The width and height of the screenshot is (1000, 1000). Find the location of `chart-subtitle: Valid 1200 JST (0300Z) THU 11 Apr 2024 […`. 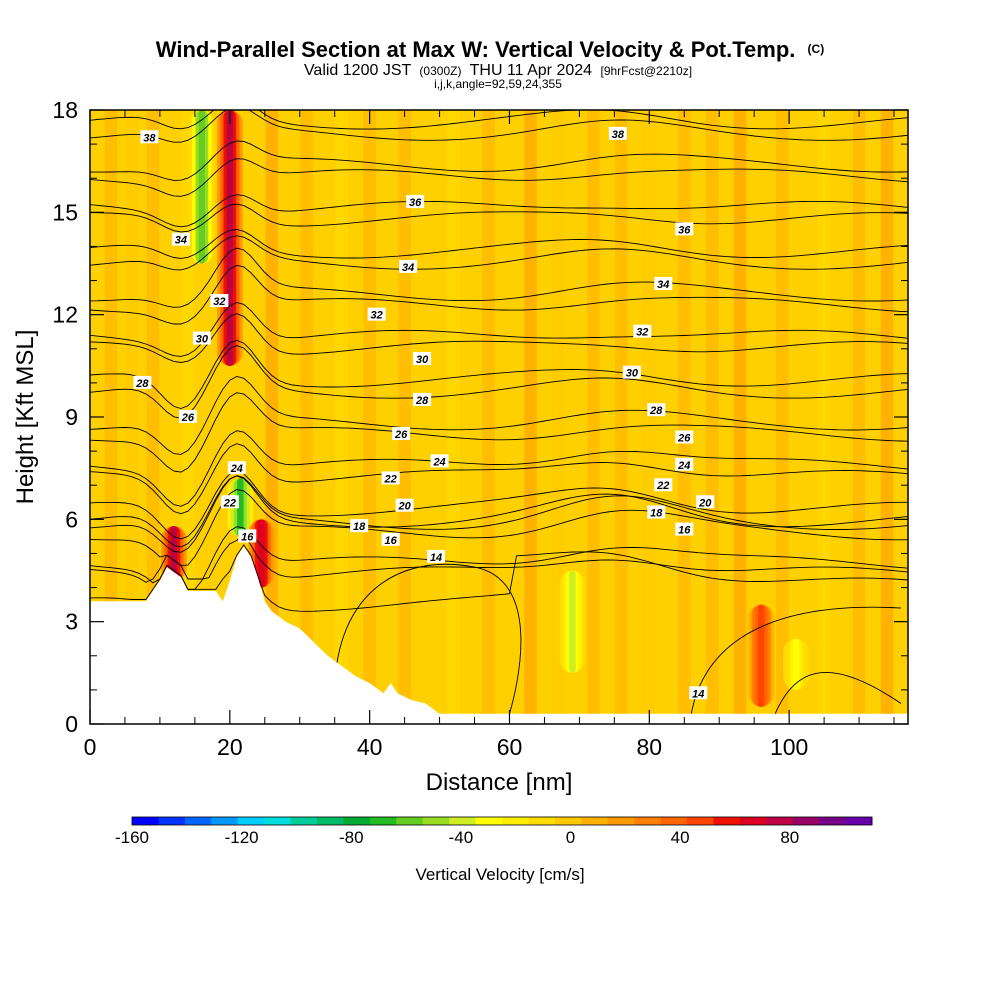

chart-subtitle: Valid 1200 JST (0300Z) THU 11 Apr 2024 [… is located at coordinates (498, 70).